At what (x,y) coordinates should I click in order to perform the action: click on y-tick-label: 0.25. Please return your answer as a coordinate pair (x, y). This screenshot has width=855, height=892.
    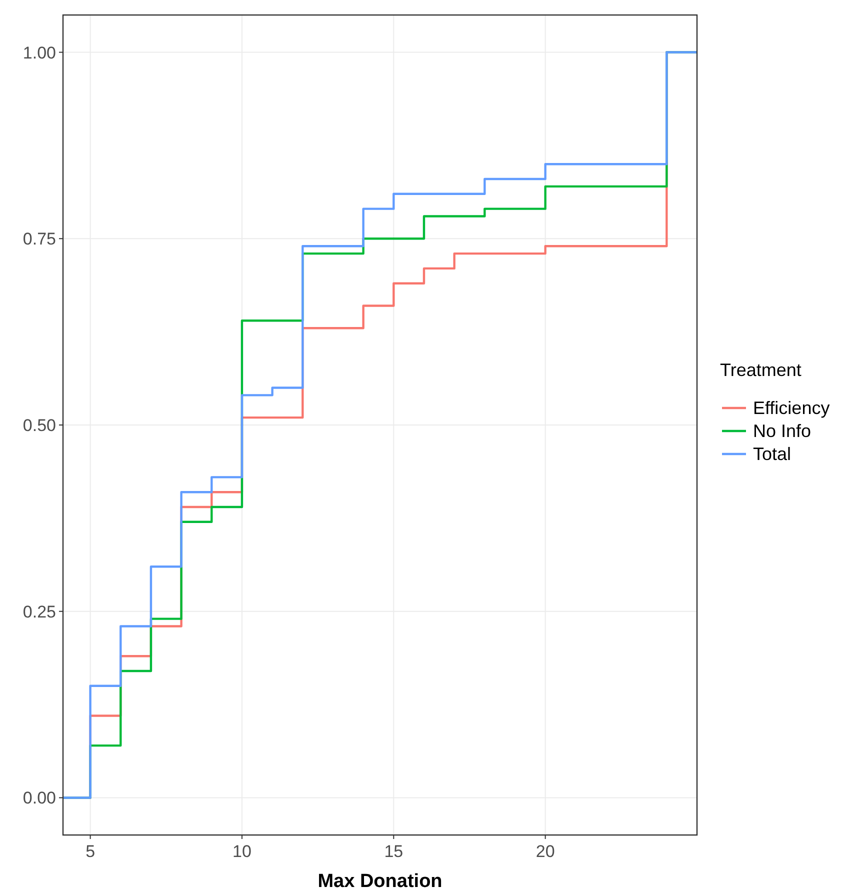
    Looking at the image, I should click on (39, 612).